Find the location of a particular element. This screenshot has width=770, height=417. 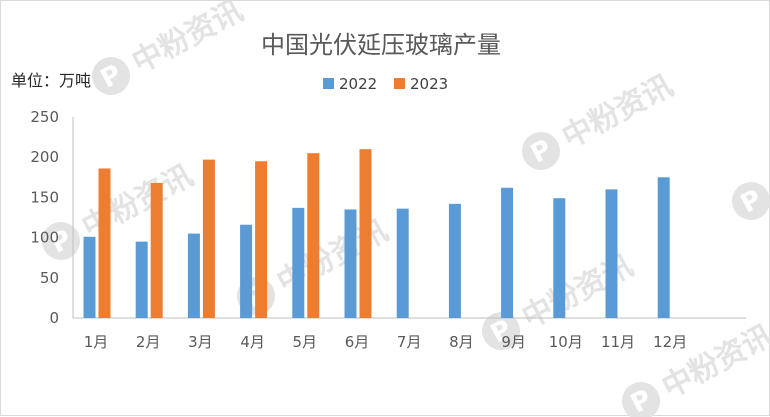

x-tick-label: 1月 is located at coordinates (96, 342).